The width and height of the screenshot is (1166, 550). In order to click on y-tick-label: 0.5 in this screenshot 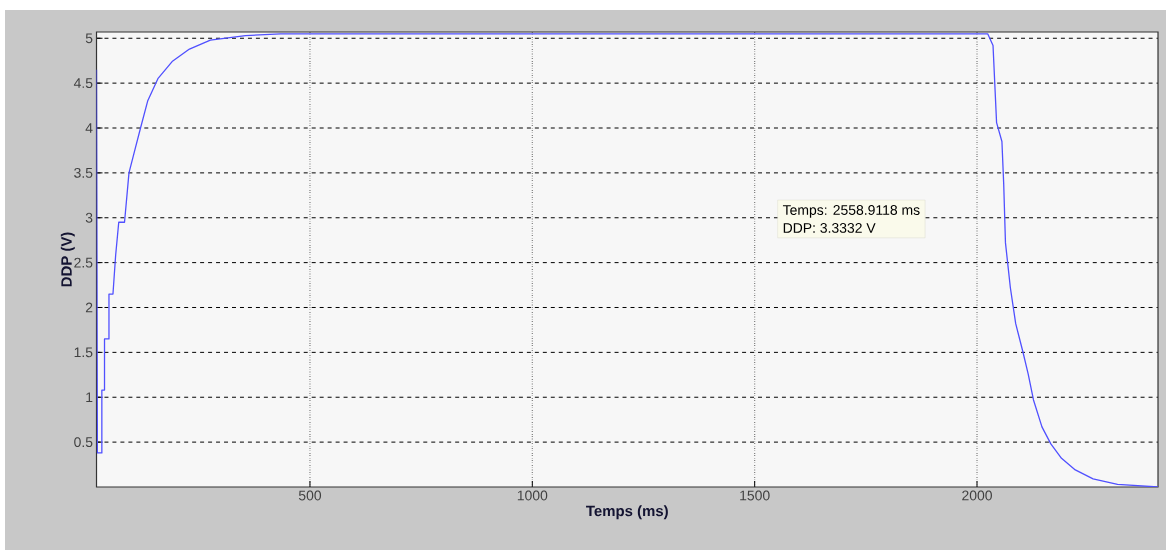, I will do `click(83, 442)`.